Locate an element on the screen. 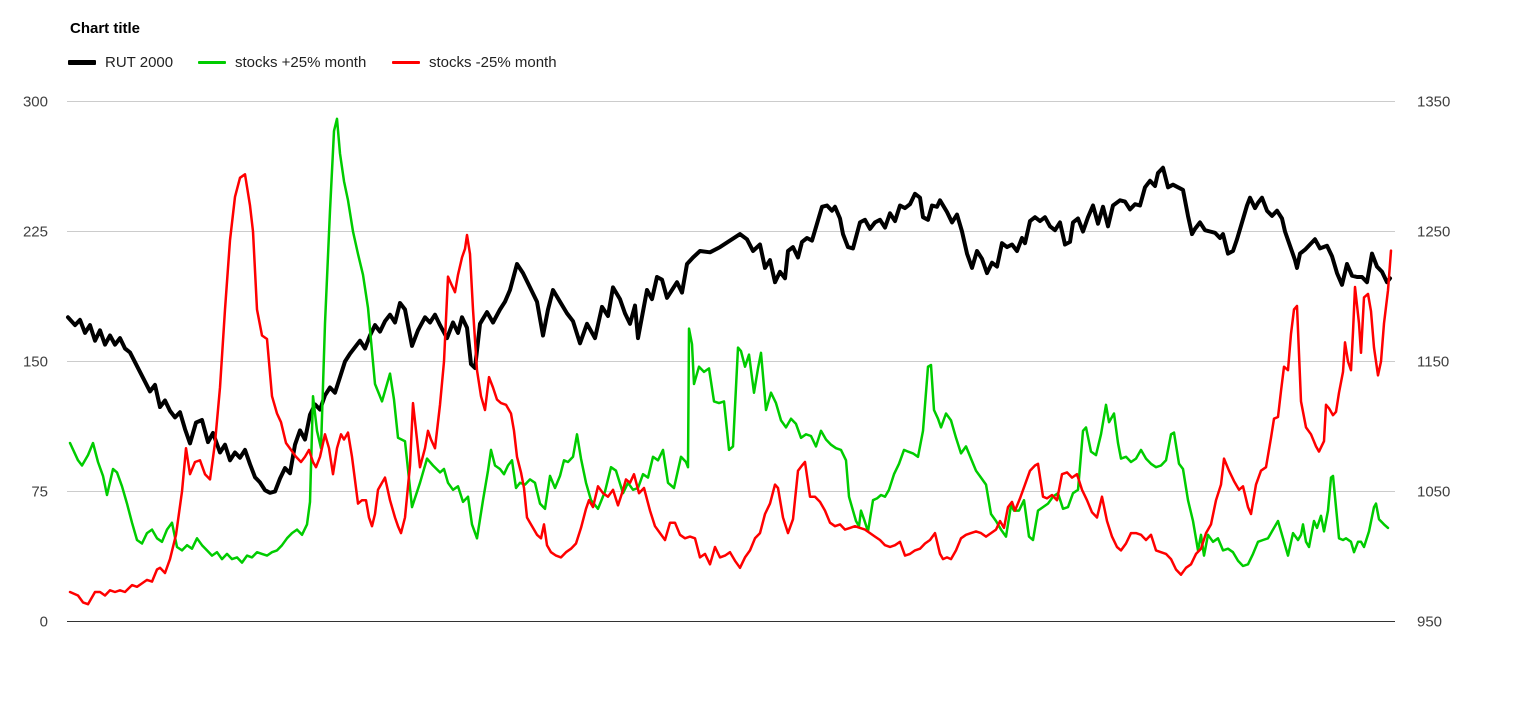  legend-item-rut-2000: RUT 2000 is located at coordinates (120, 62).